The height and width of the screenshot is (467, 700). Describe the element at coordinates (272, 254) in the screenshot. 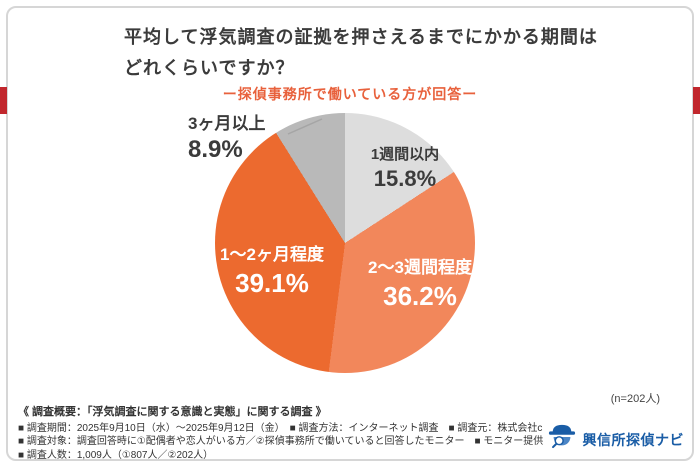

I see `pie-label-1-2months-text: 1〜2ヶ月程度` at that location.